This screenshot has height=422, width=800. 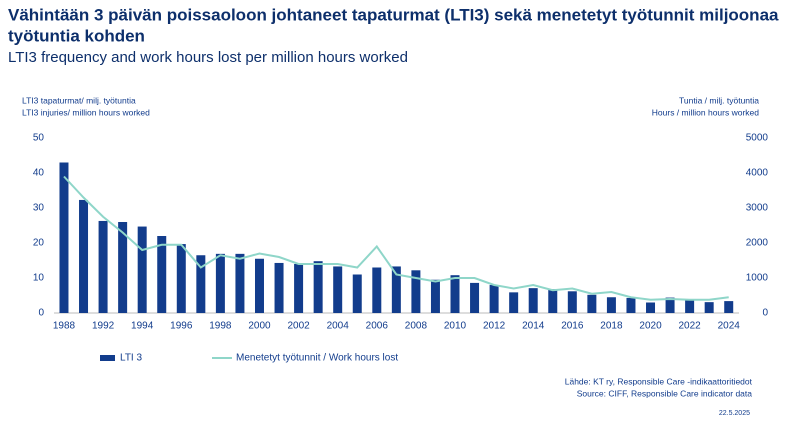 I want to click on x-tick-label: 2000, so click(x=259, y=326).